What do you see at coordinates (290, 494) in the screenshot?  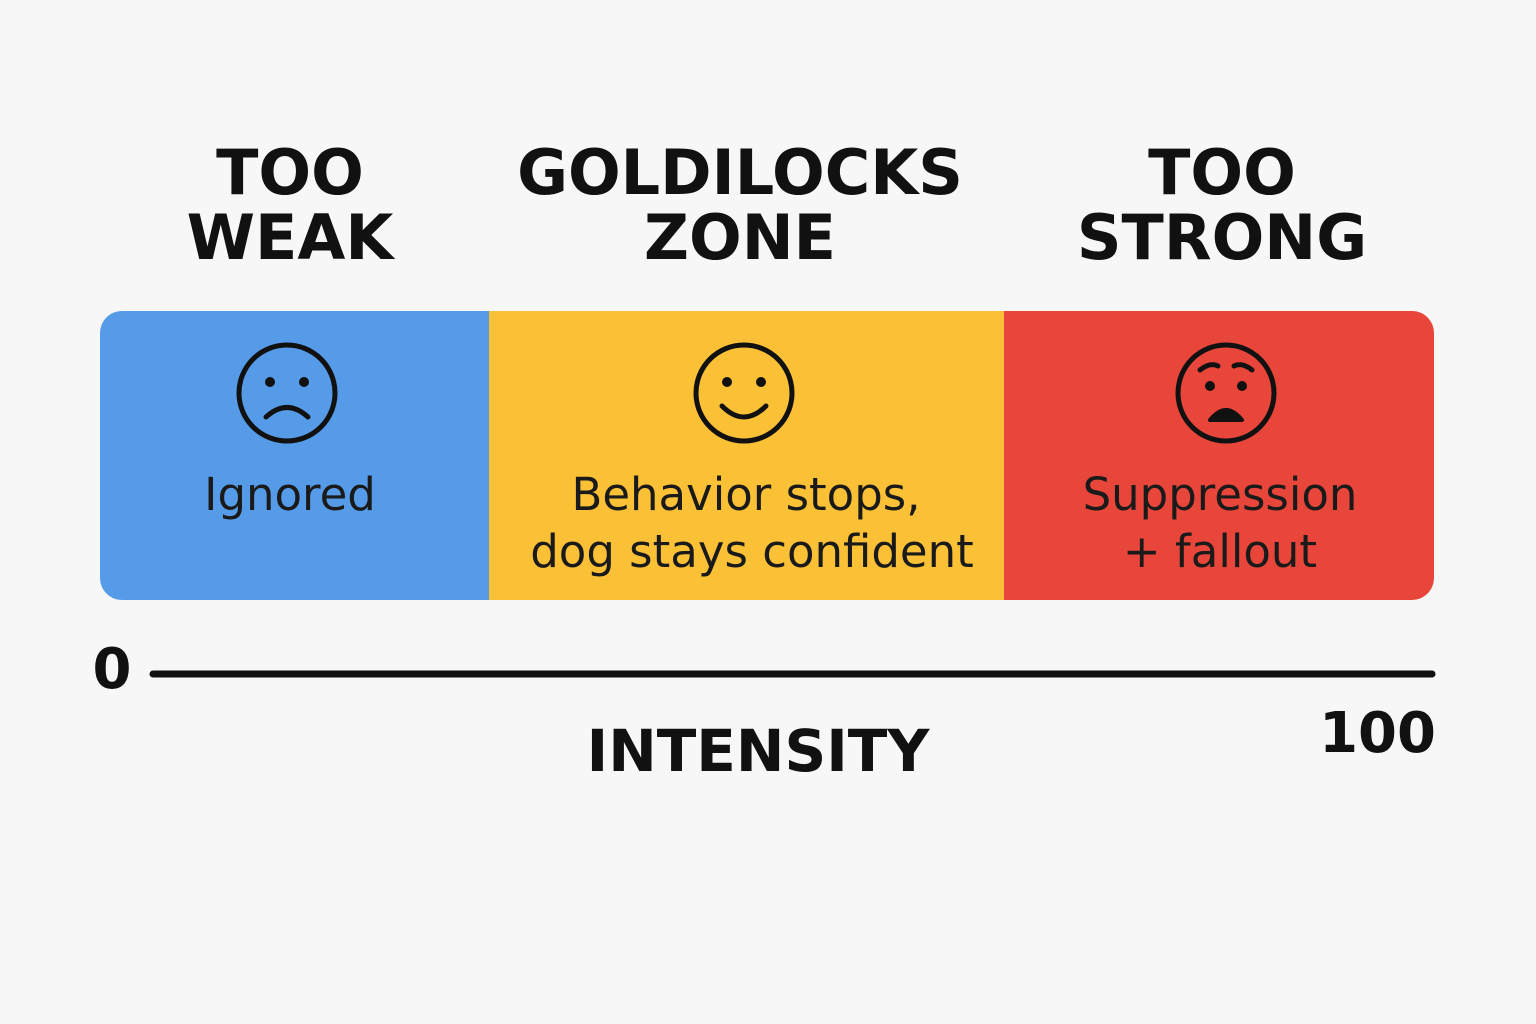 I see `zone-description: Ignored` at bounding box center [290, 494].